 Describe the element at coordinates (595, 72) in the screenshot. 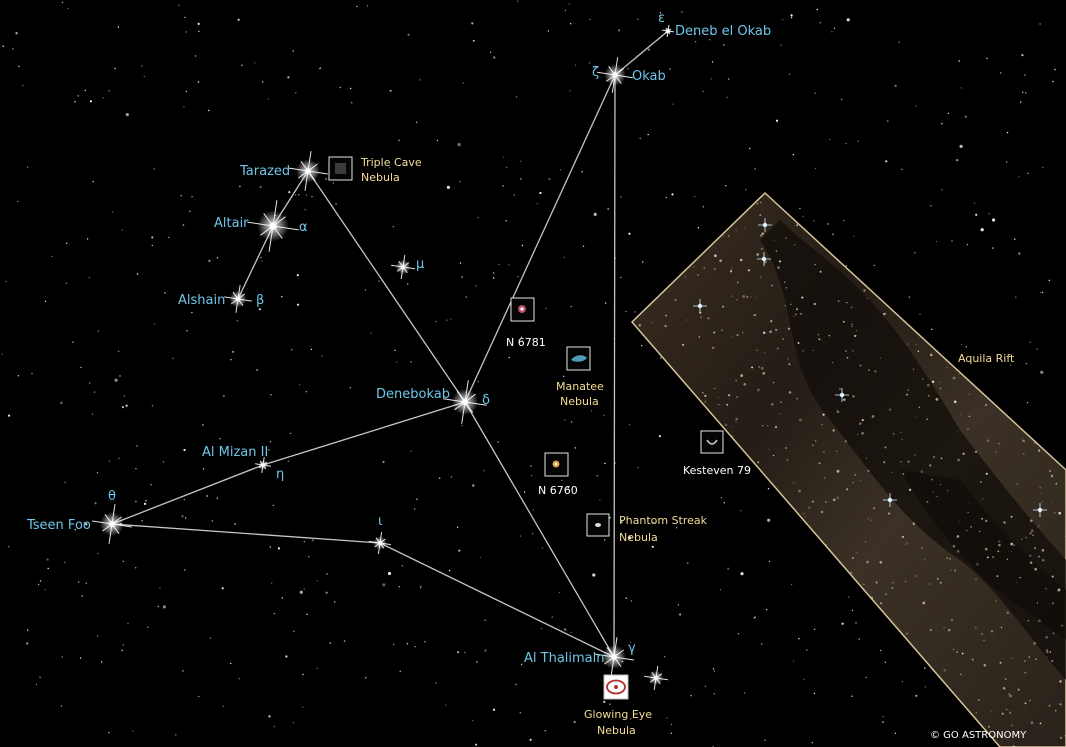

I see `greek-zeta: ζ` at that location.